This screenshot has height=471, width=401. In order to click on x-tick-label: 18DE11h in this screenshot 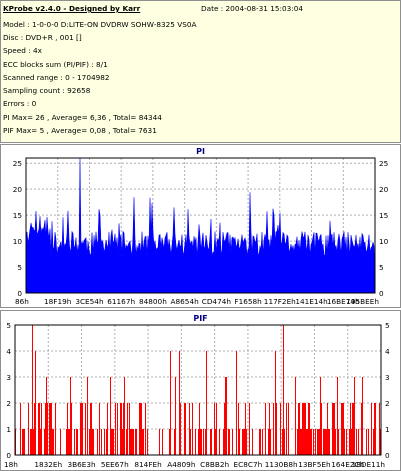, I will do `click(368, 464)`.